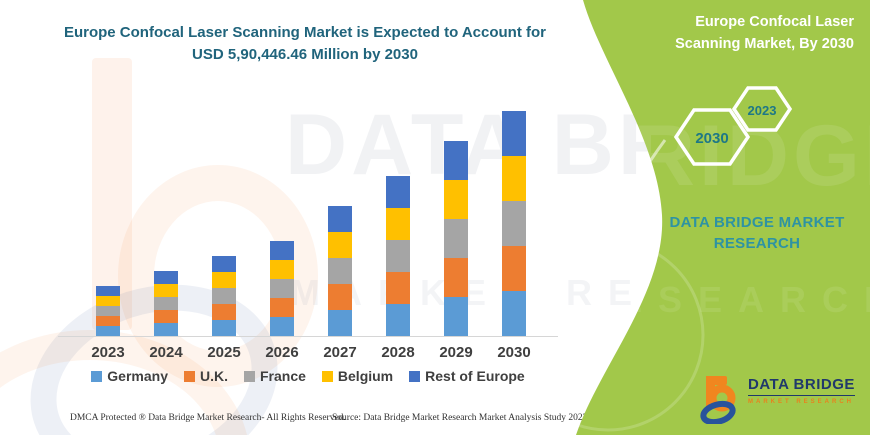 Image resolution: width=870 pixels, height=435 pixels. Describe the element at coordinates (213, 376) in the screenshot. I see `legend-label: U.K.` at that location.